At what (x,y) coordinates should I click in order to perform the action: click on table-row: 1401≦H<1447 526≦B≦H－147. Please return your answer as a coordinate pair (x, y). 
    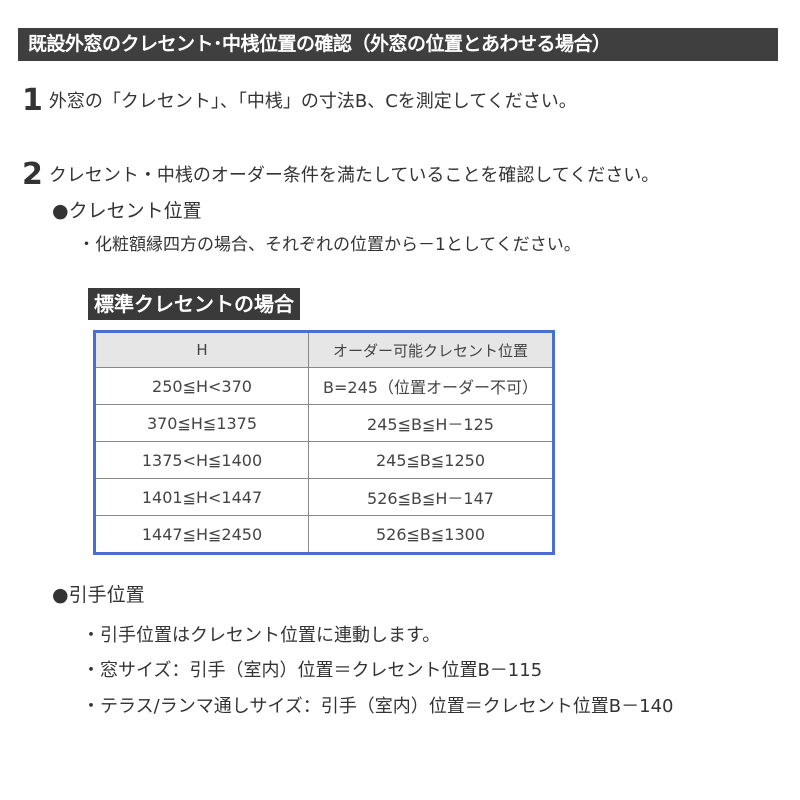
    Looking at the image, I should click on (324, 497).